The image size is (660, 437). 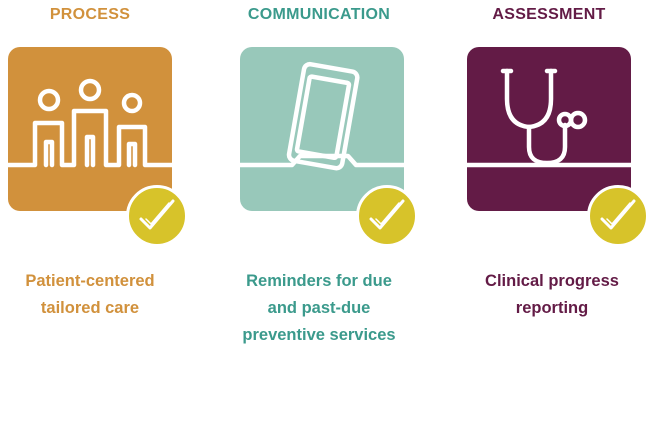 I want to click on assessment-title: ASSESSMENT, so click(x=549, y=14).